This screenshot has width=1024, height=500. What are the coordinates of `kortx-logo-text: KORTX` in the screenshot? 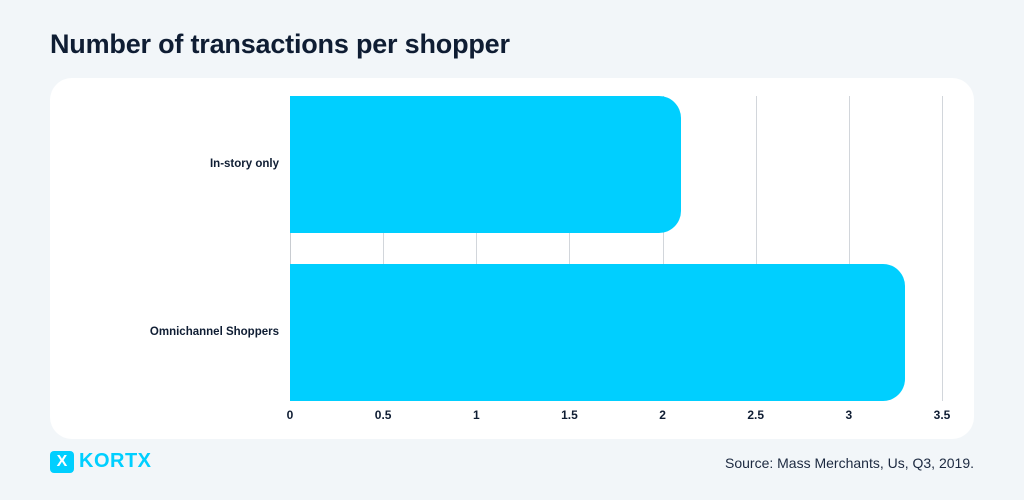 It's located at (115, 461).